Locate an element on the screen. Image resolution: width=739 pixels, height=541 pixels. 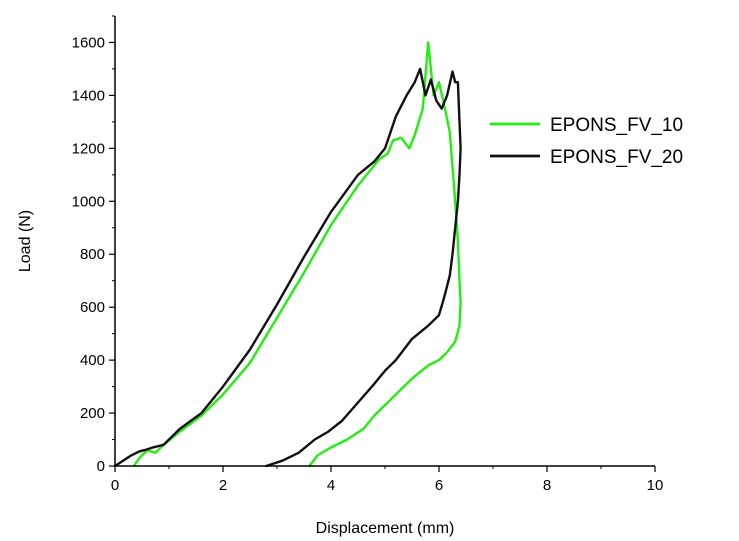
x-tick-label: 0 is located at coordinates (115, 485).